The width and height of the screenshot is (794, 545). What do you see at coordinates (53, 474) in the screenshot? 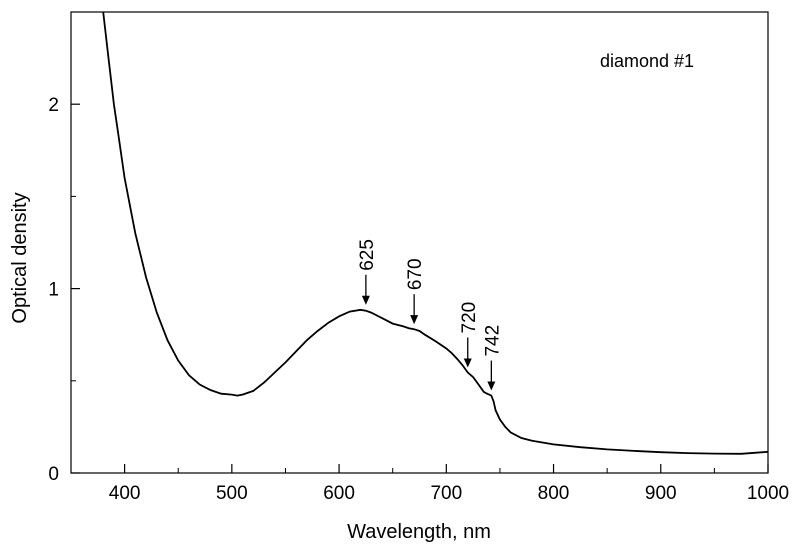
I see `y-tick-label: 0` at bounding box center [53, 474].